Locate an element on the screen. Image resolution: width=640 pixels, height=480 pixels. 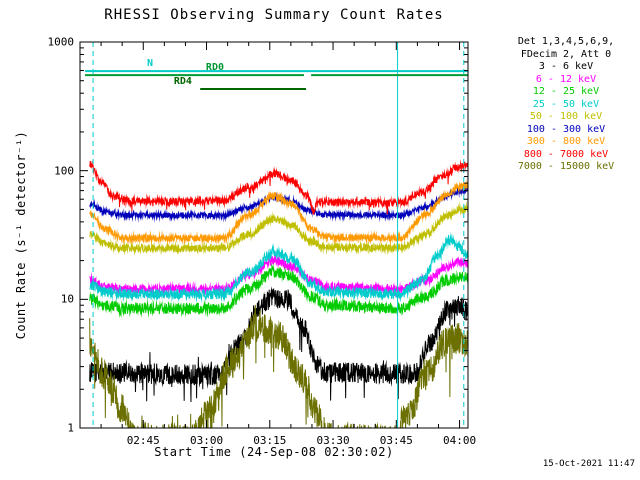
legend-header-line: Det 1,3,4,5,6,9, is located at coordinates (566, 41).